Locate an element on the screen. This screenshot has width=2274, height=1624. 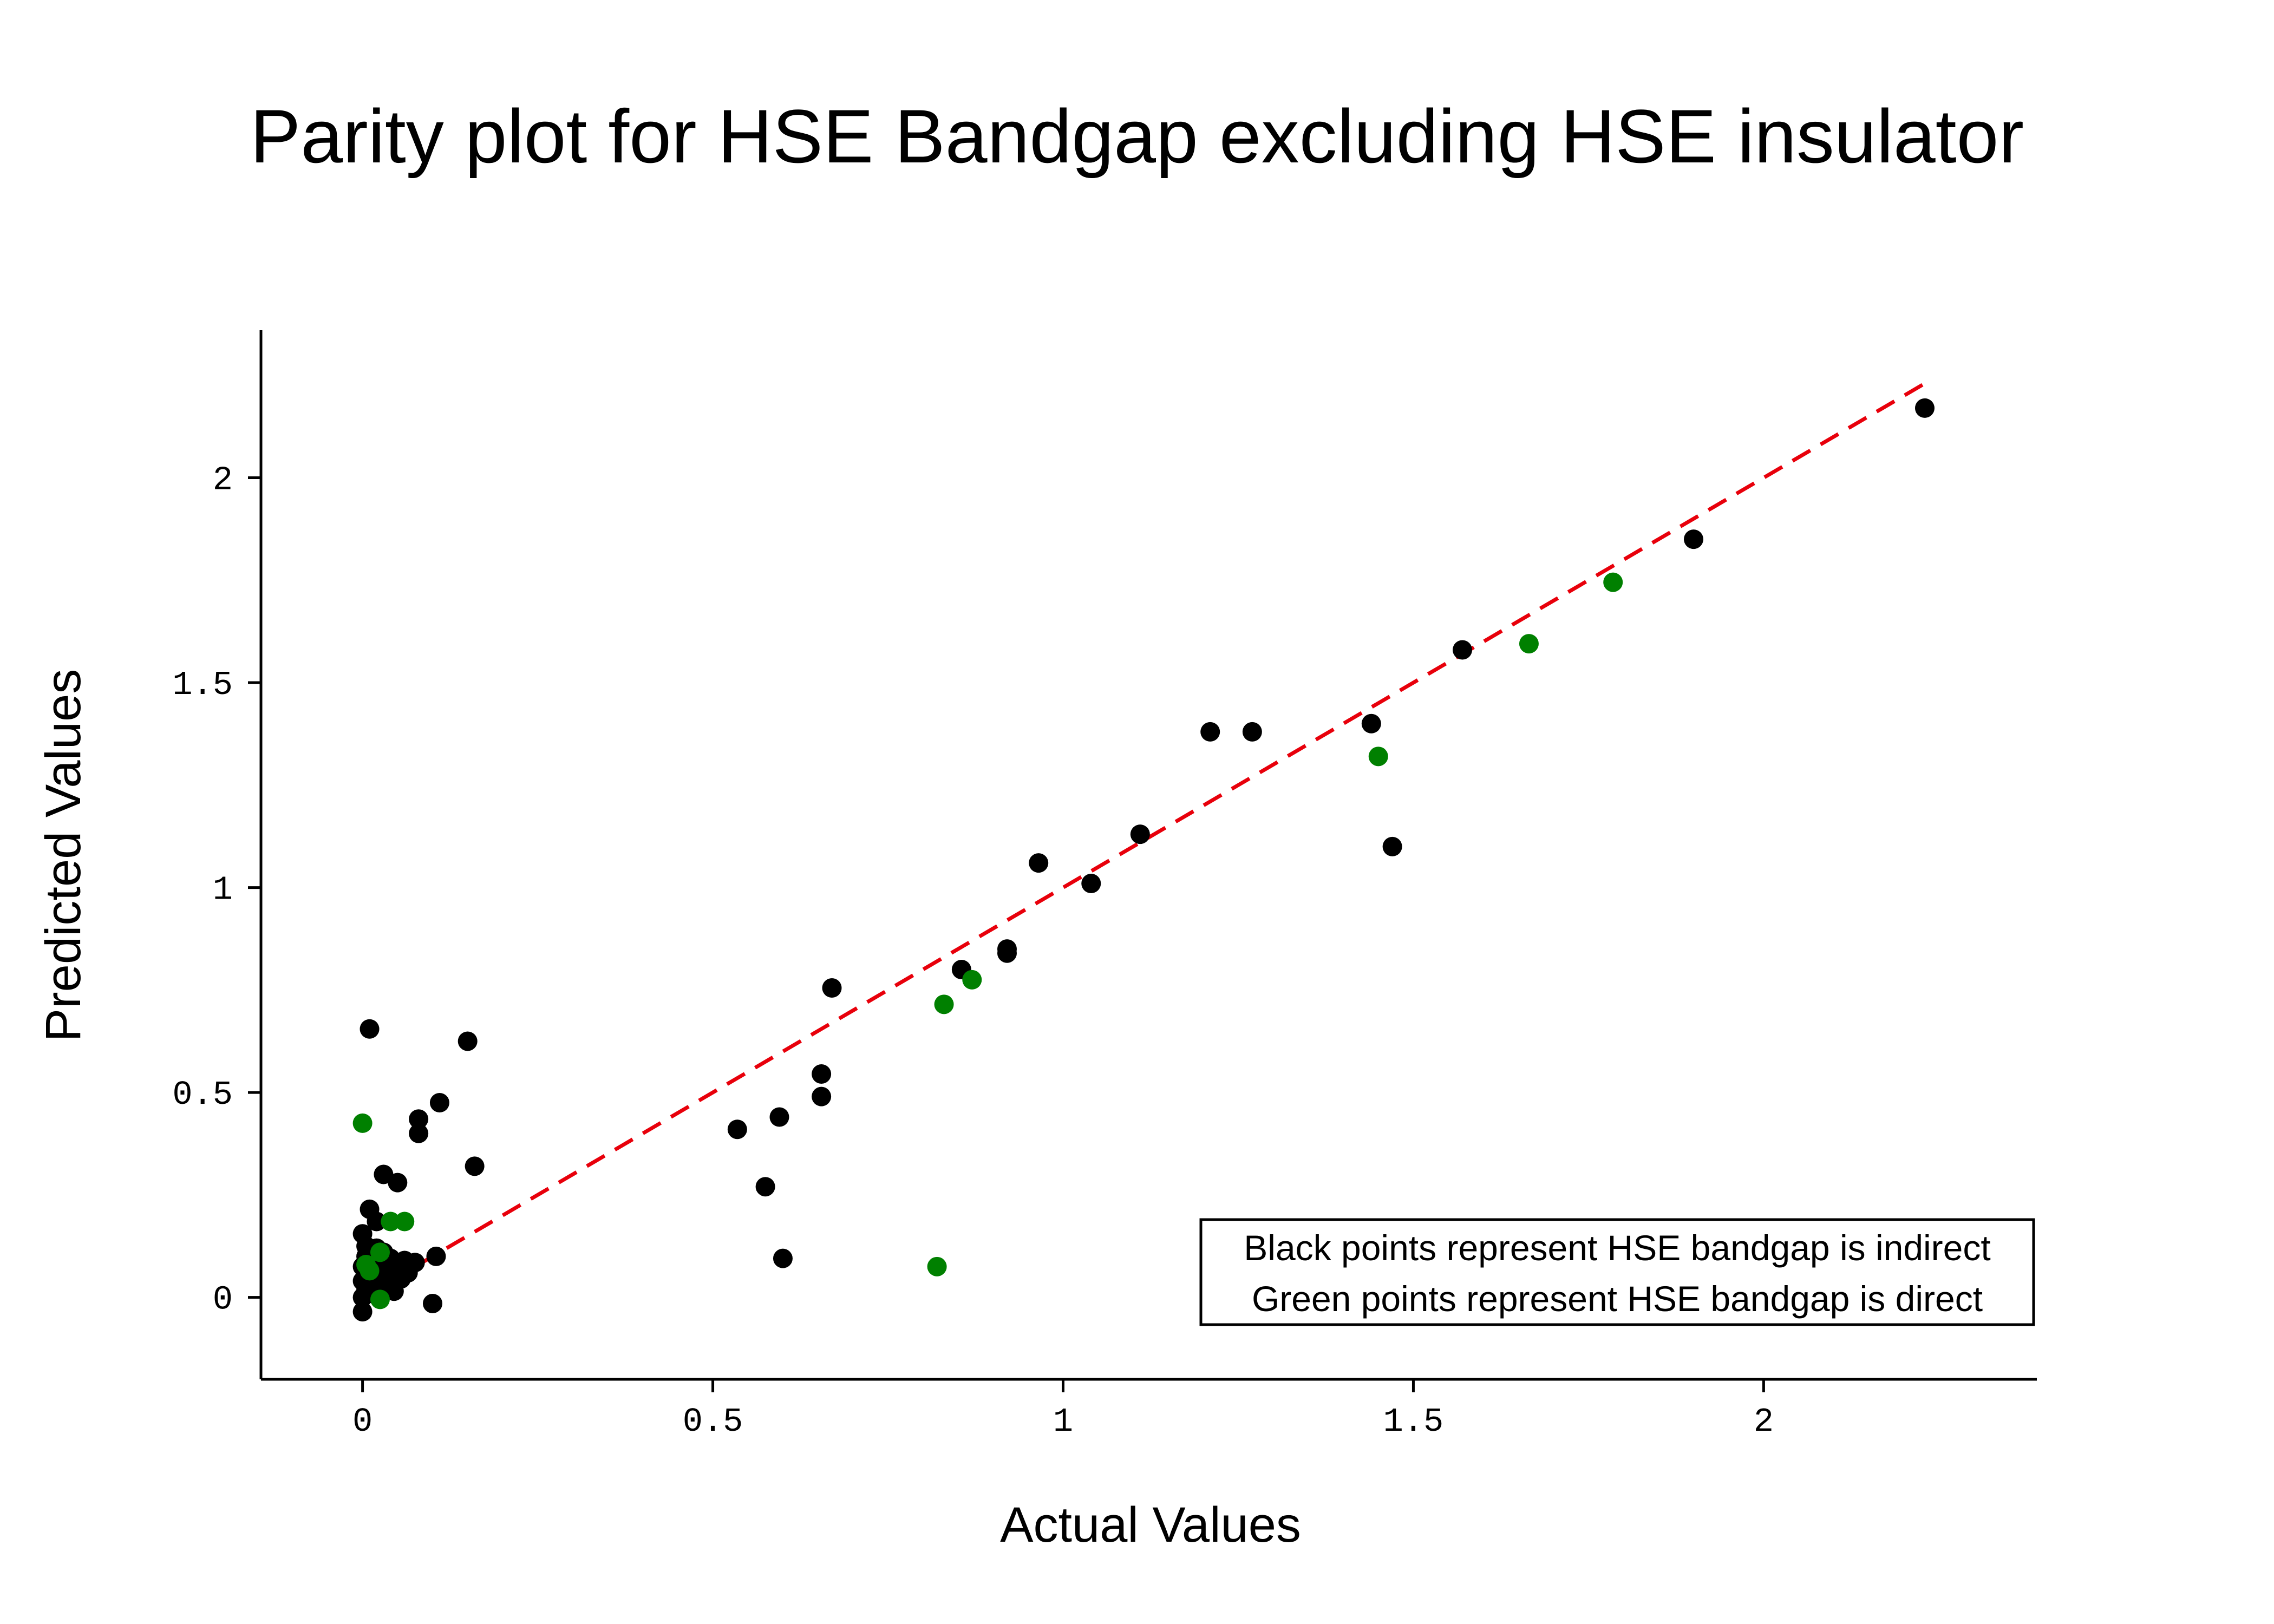
y-tick-label: 1.5 is located at coordinates (203, 685).